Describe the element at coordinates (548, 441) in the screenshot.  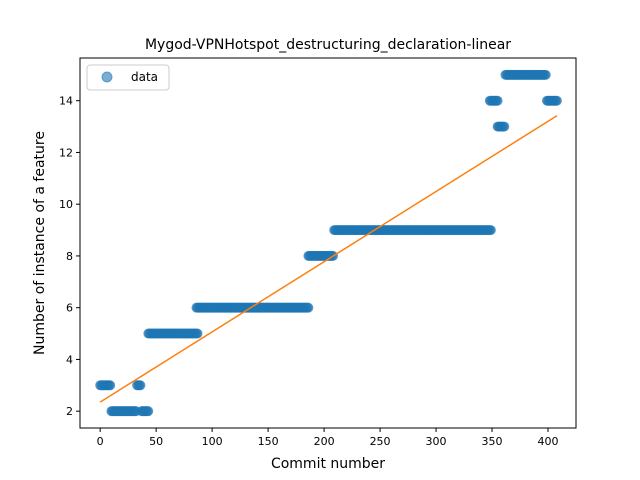
I see `x-tick-label: 400` at that location.